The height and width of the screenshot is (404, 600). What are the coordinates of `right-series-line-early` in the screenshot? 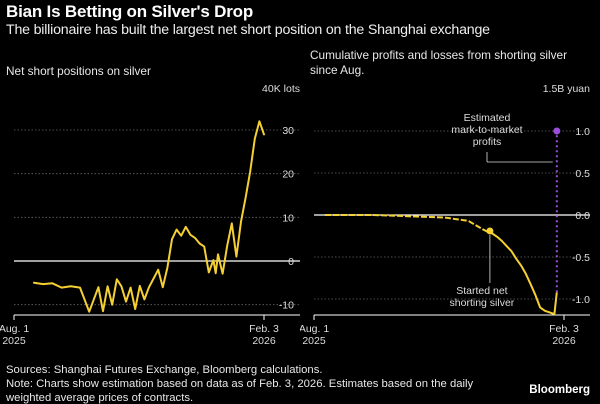 It's located at (406, 223).